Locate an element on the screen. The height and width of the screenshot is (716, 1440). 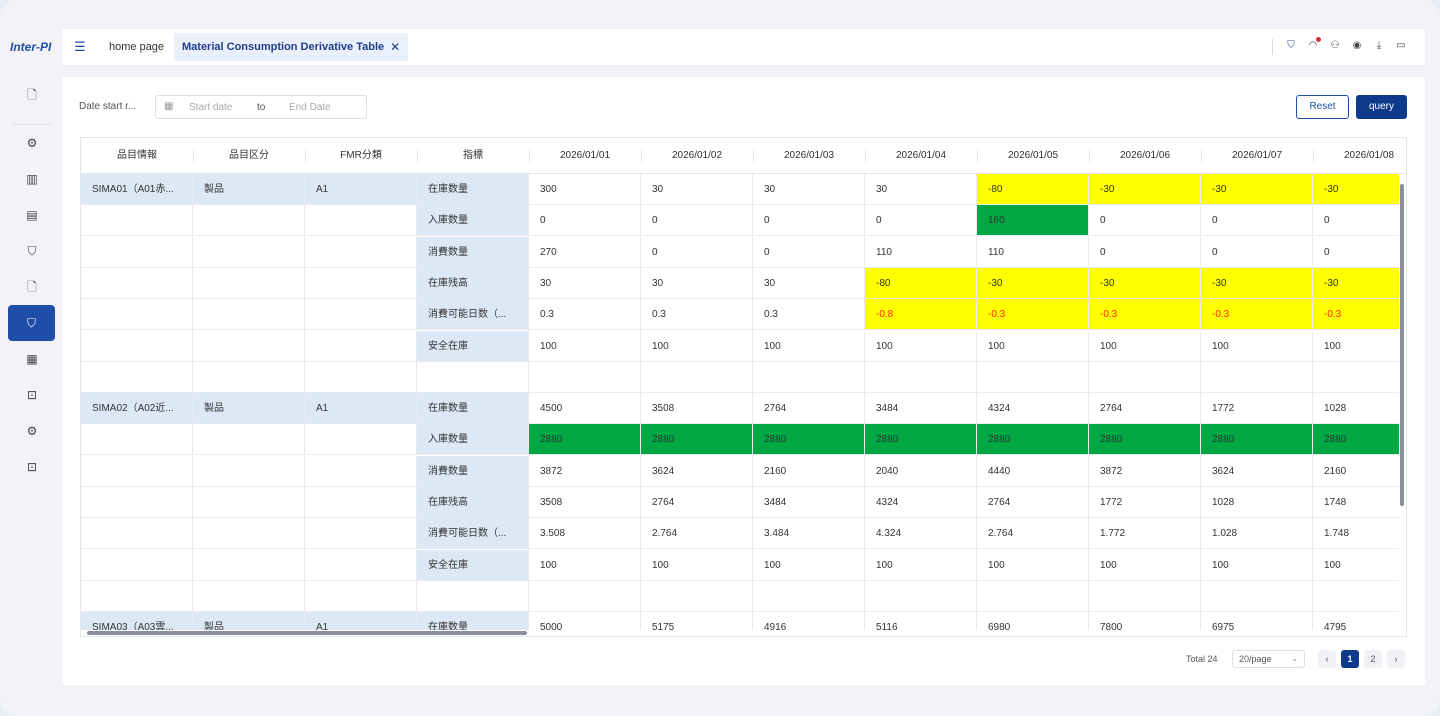
column-header: 2026/01/01 is located at coordinates (585, 155).